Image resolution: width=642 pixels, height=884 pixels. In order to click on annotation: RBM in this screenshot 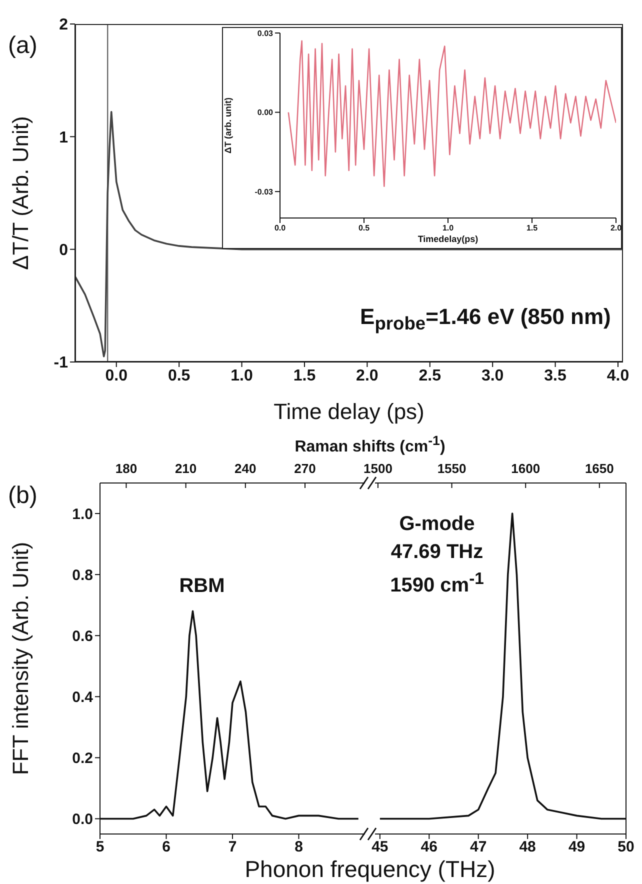, I will do `click(202, 586)`.